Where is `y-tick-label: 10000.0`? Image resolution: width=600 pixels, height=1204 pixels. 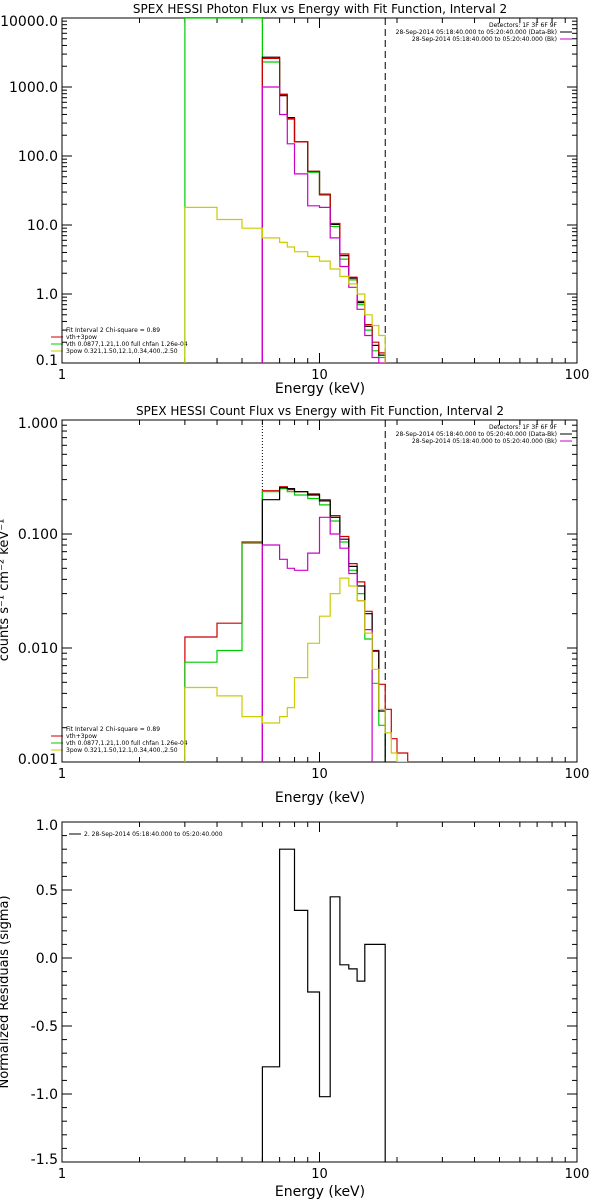 y-tick-label: 10000.0 is located at coordinates (29, 22).